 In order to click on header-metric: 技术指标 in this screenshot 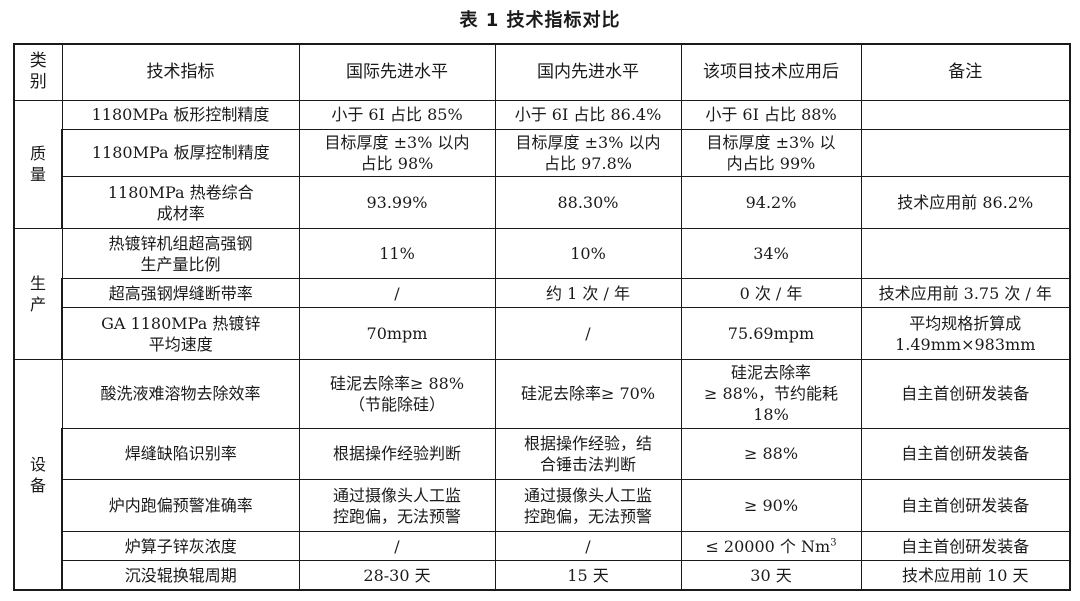, I will do `click(180, 72)`.